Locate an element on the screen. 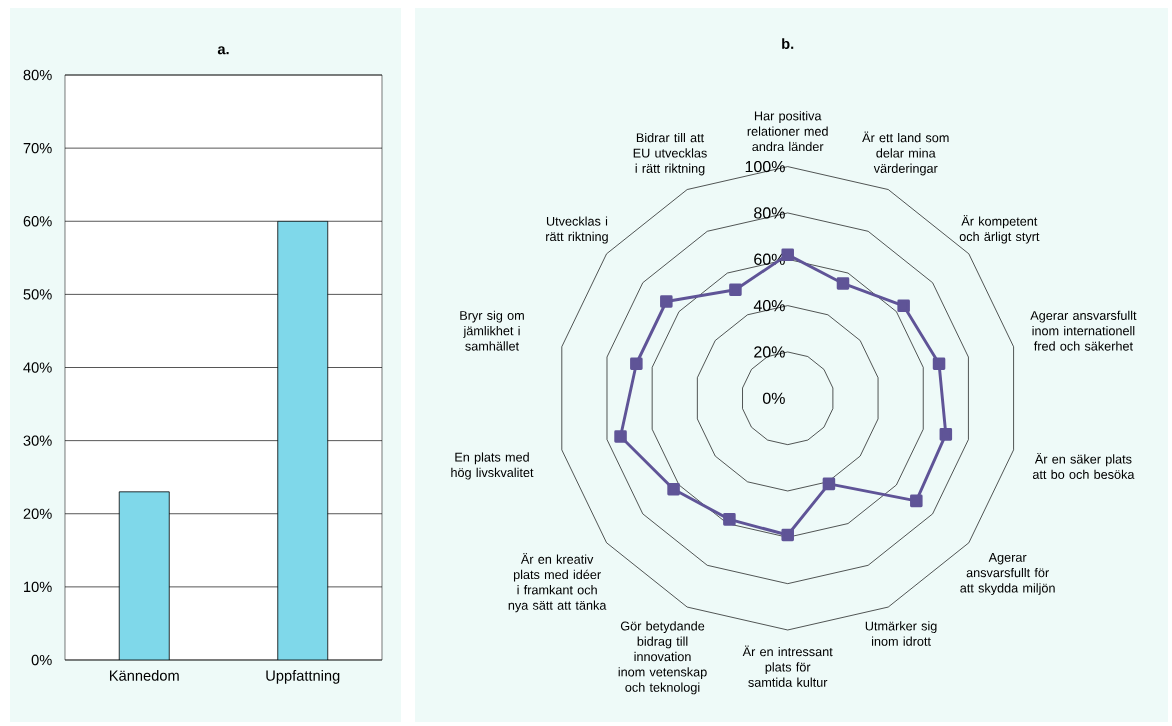 Image resolution: width=1172 pixels, height=726 pixels. spoke-label: Utvecklas i rätt riktning is located at coordinates (577, 230).